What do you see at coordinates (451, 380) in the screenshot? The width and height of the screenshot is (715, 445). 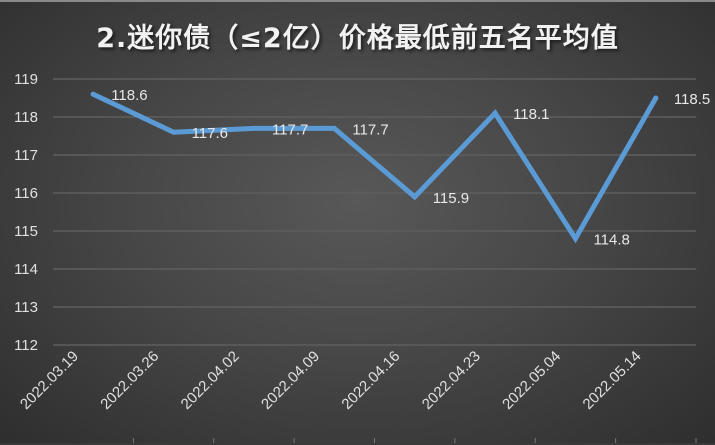 I see `x-tick-label: 2022.04.23` at bounding box center [451, 380].